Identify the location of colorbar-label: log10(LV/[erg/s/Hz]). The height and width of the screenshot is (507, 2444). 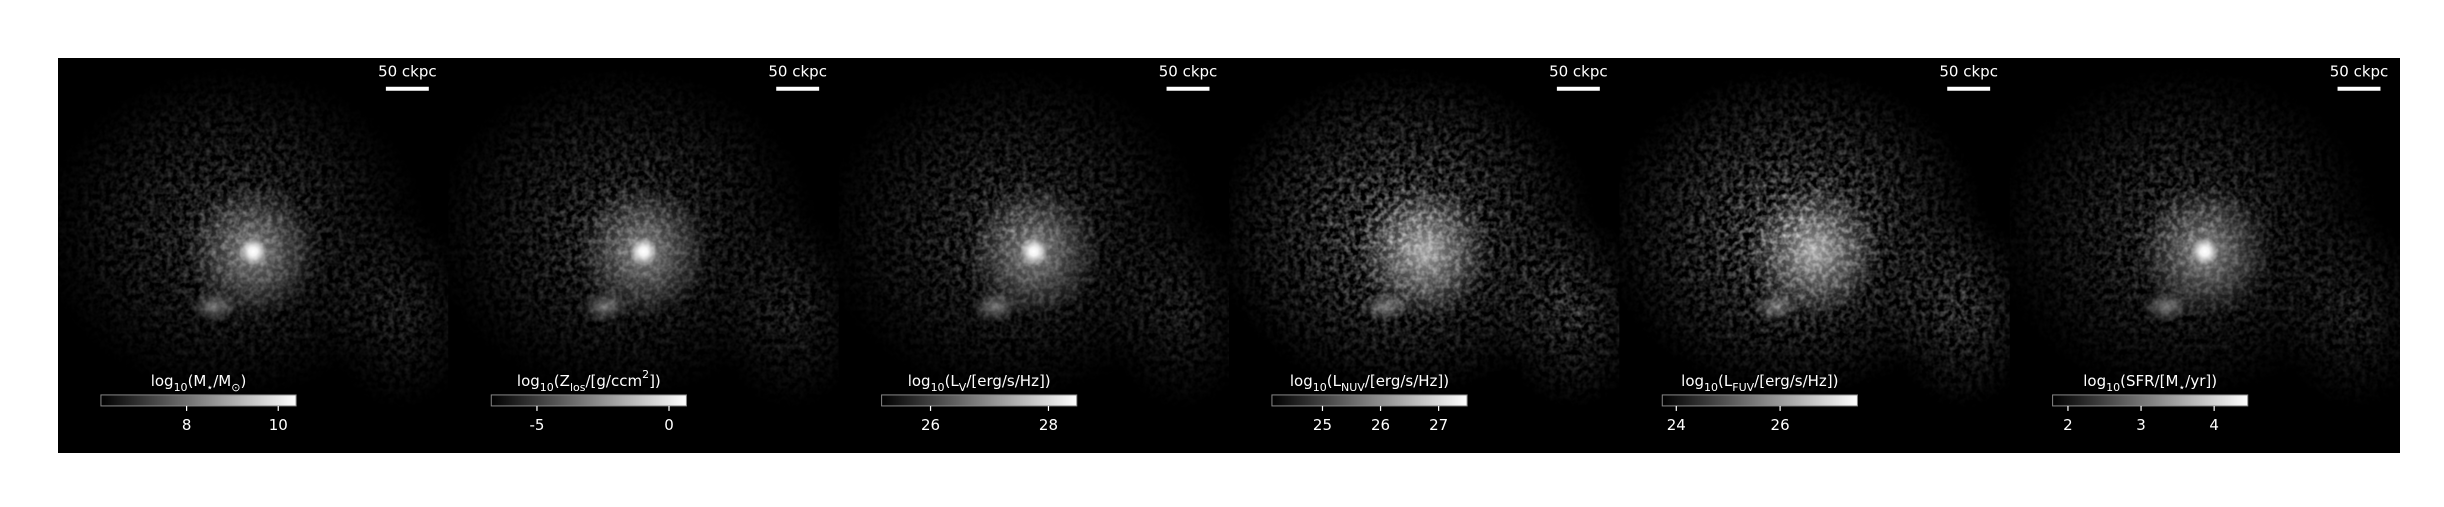
(979, 383).